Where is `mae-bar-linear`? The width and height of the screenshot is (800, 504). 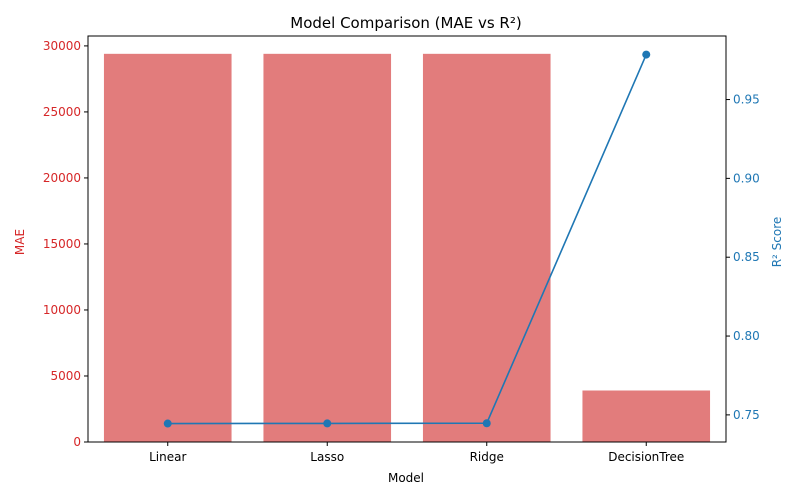 mae-bar-linear is located at coordinates (167, 247).